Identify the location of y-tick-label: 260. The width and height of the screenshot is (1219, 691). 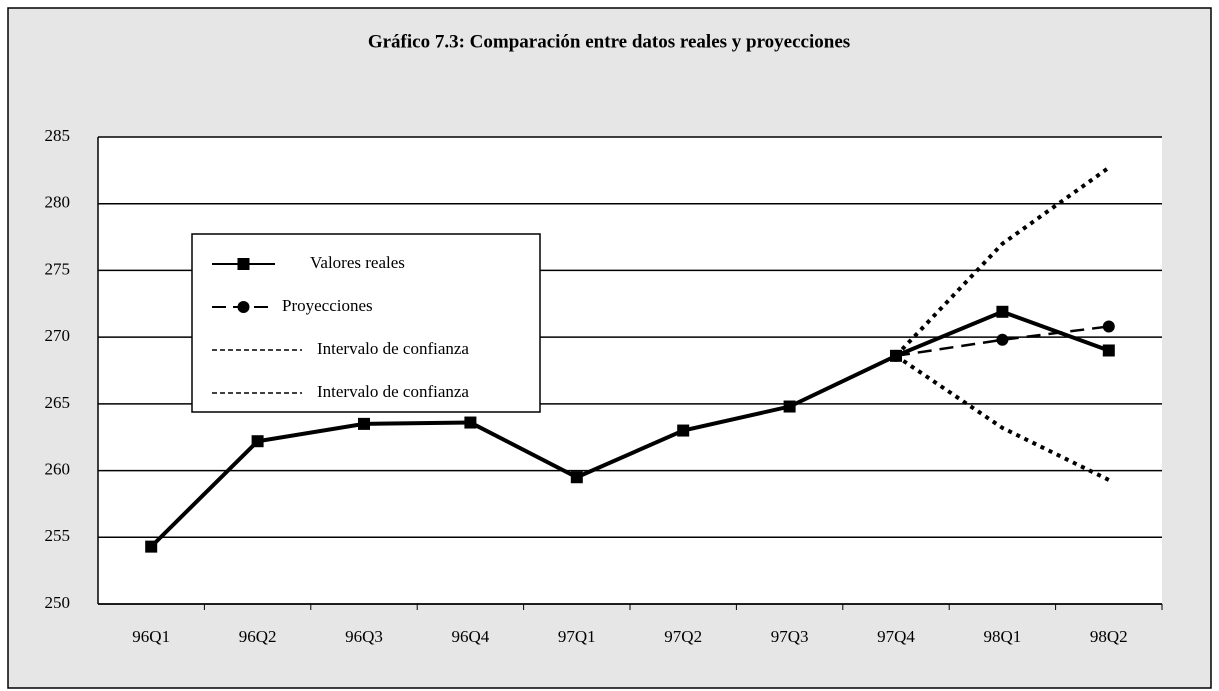
(58, 468).